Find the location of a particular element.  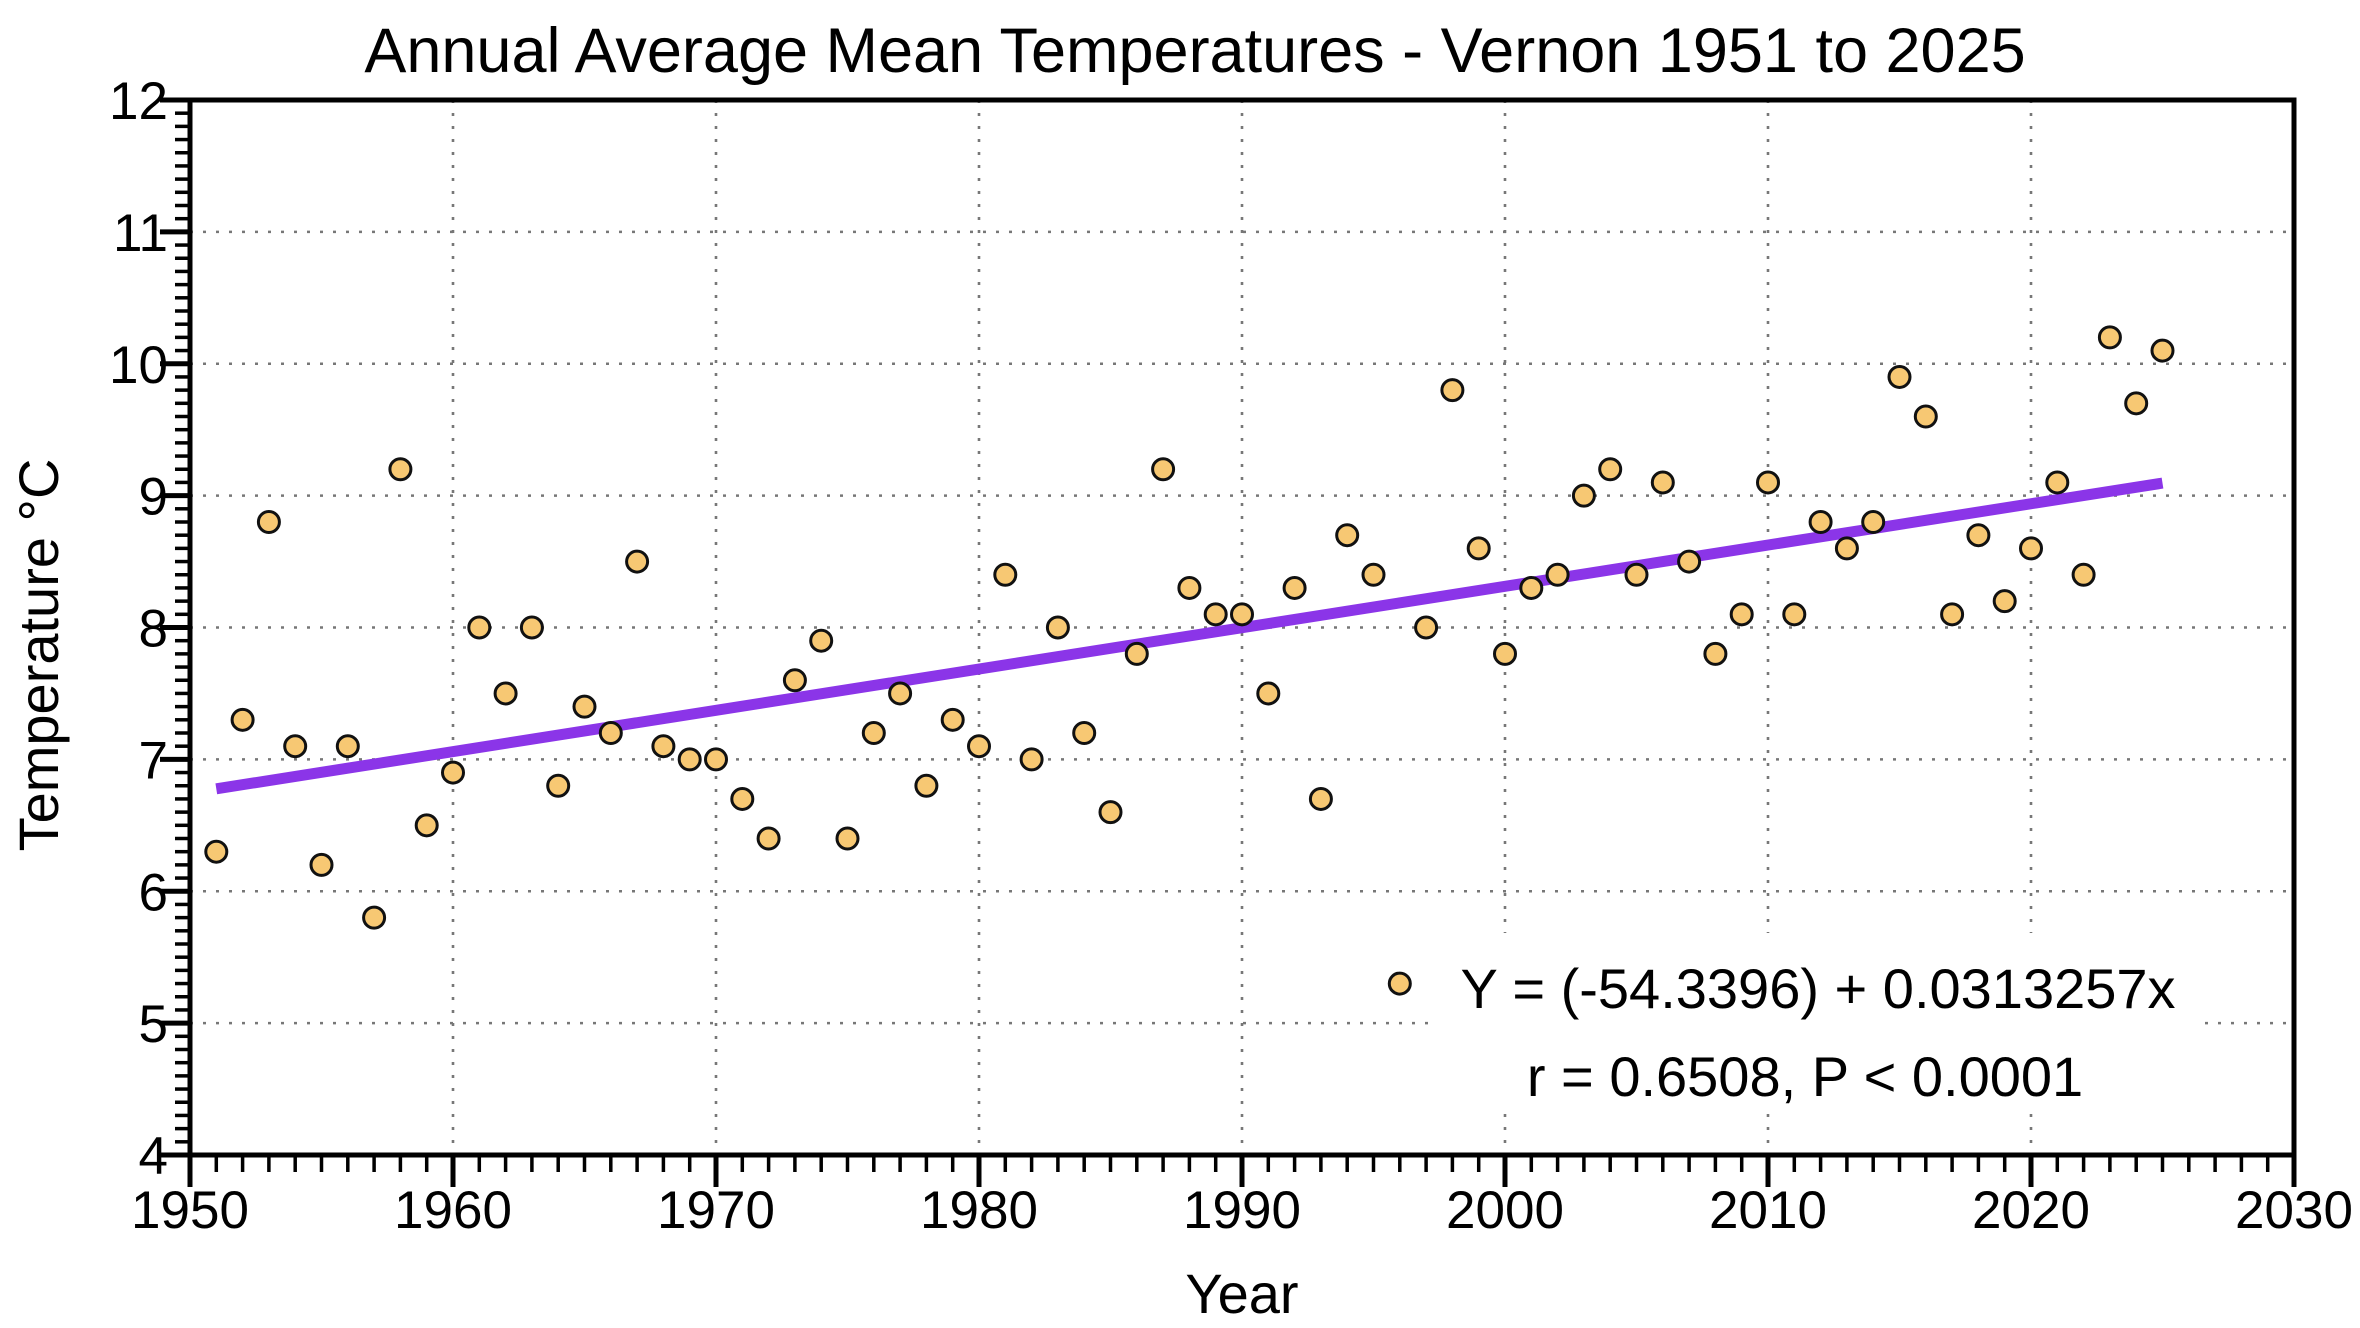

data-point-1960 is located at coordinates (453, 772).